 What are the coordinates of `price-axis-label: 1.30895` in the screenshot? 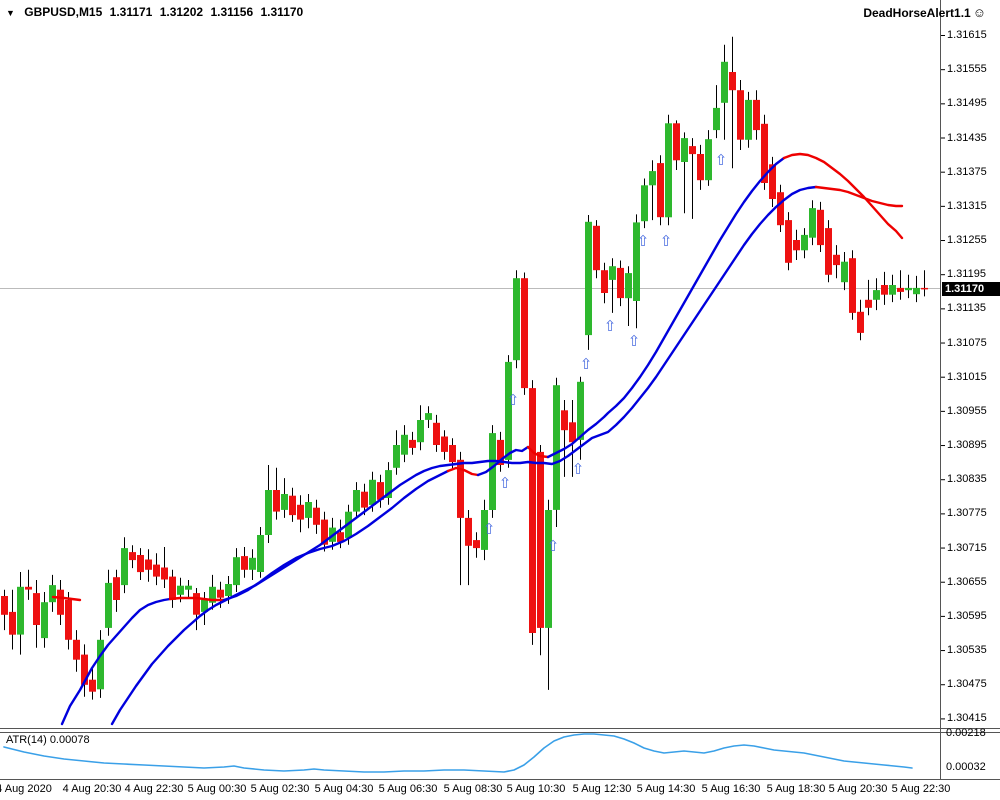 It's located at (967, 445).